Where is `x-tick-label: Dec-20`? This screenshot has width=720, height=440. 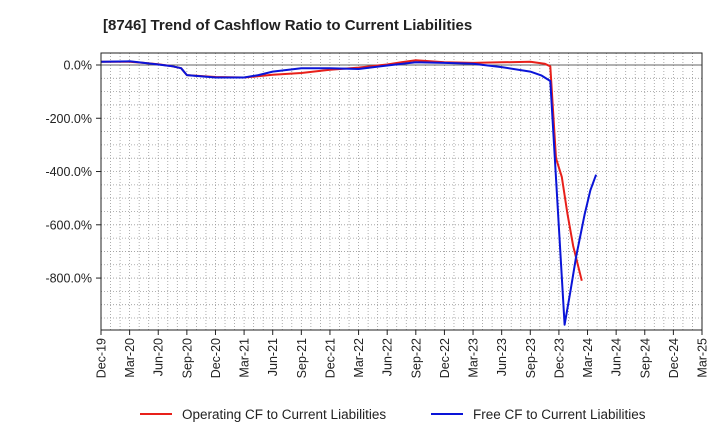 x-tick-label: Dec-20 is located at coordinates (216, 358).